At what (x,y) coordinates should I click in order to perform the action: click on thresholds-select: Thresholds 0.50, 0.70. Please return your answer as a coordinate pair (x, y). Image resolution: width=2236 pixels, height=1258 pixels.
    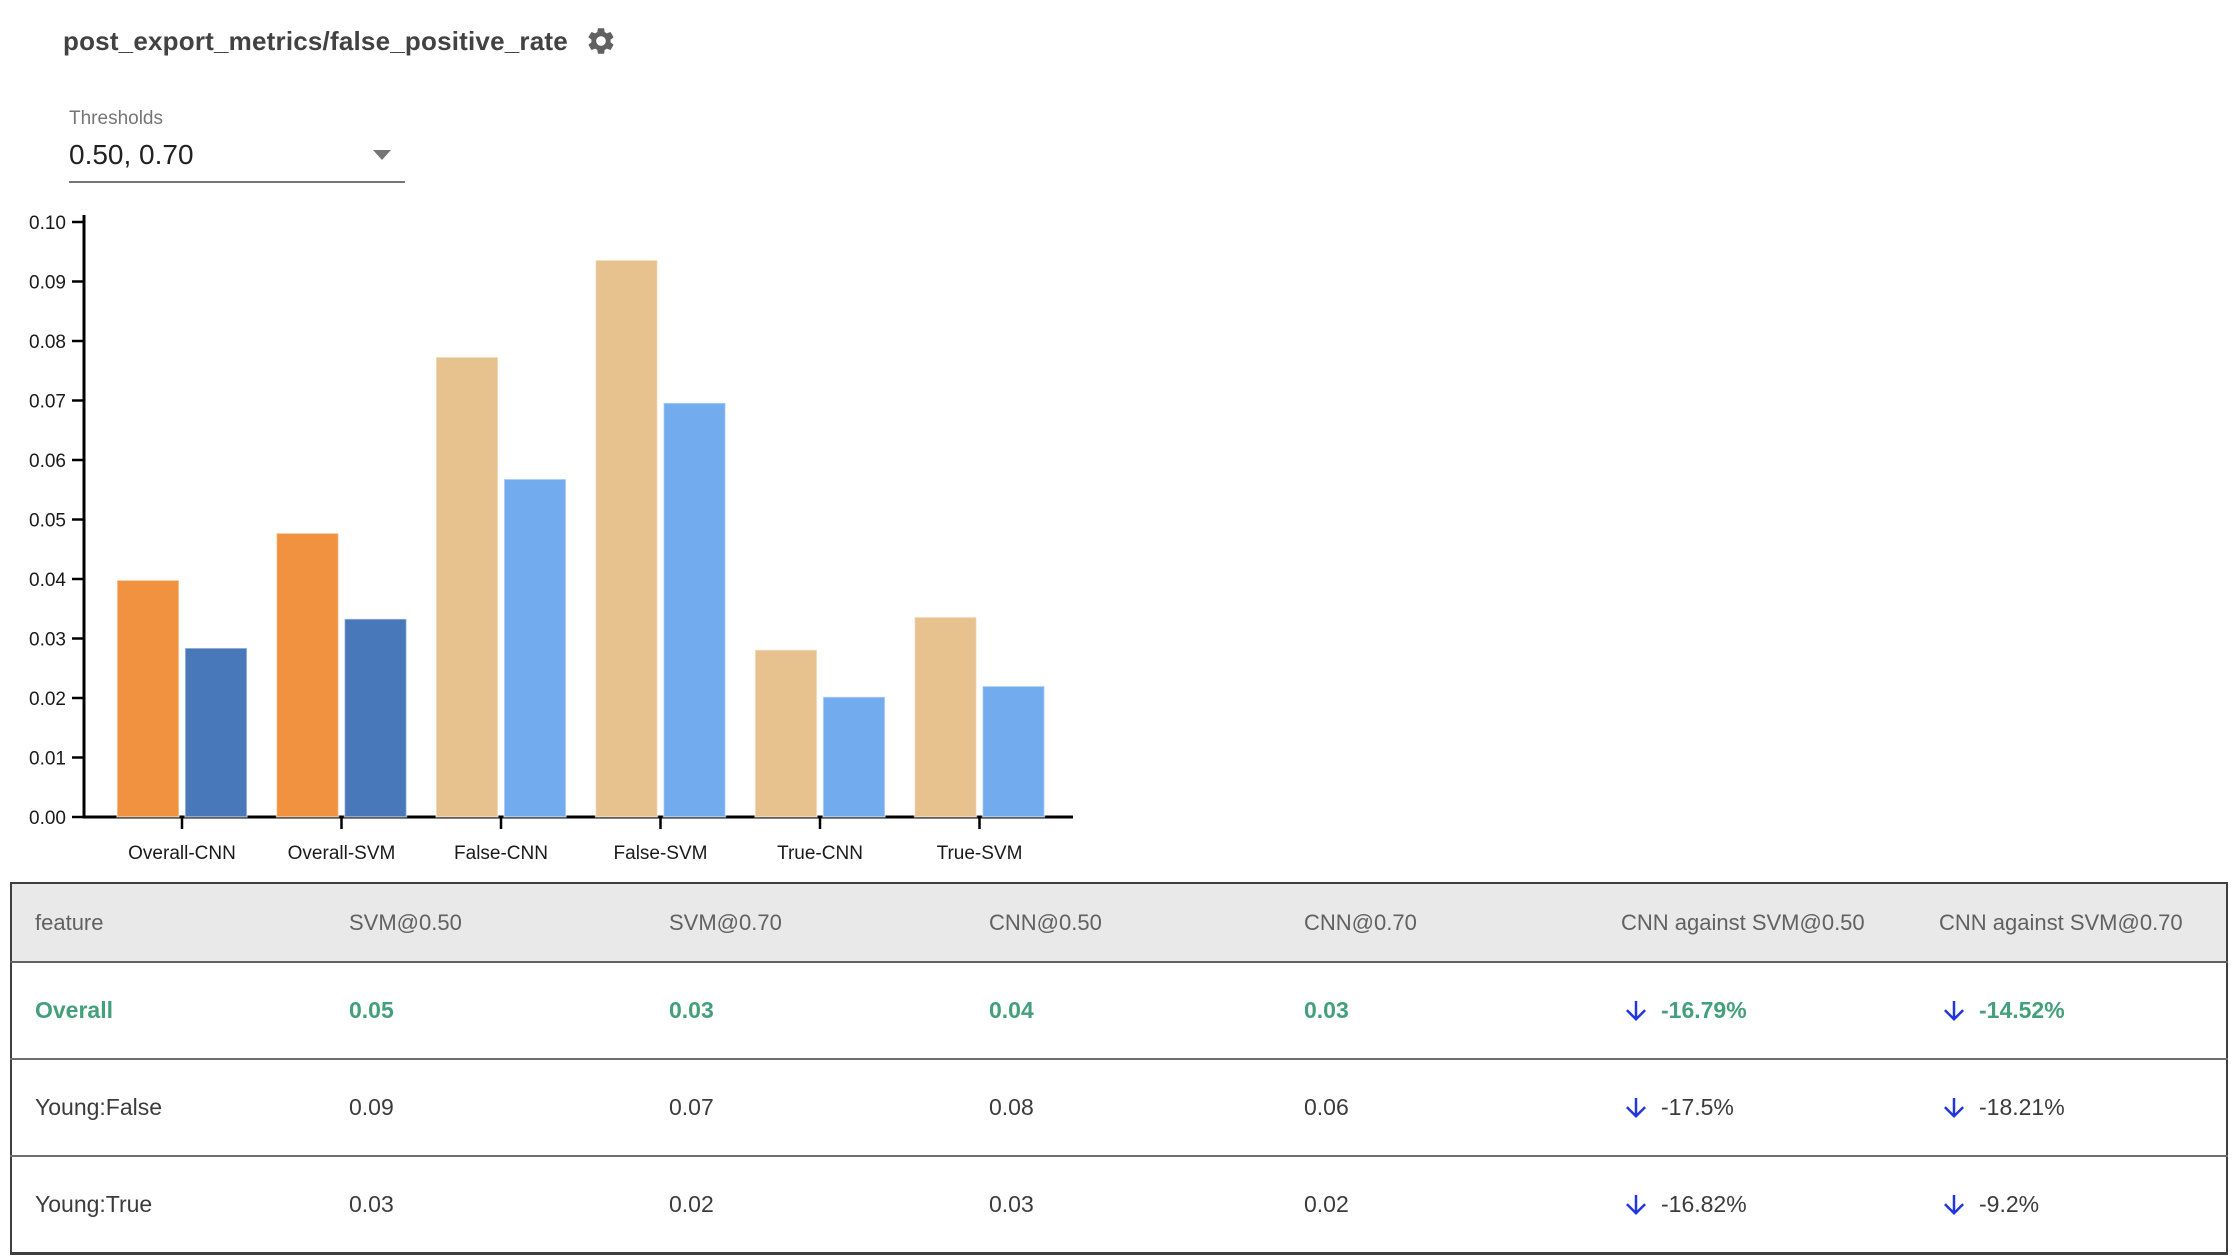
    Looking at the image, I should click on (237, 145).